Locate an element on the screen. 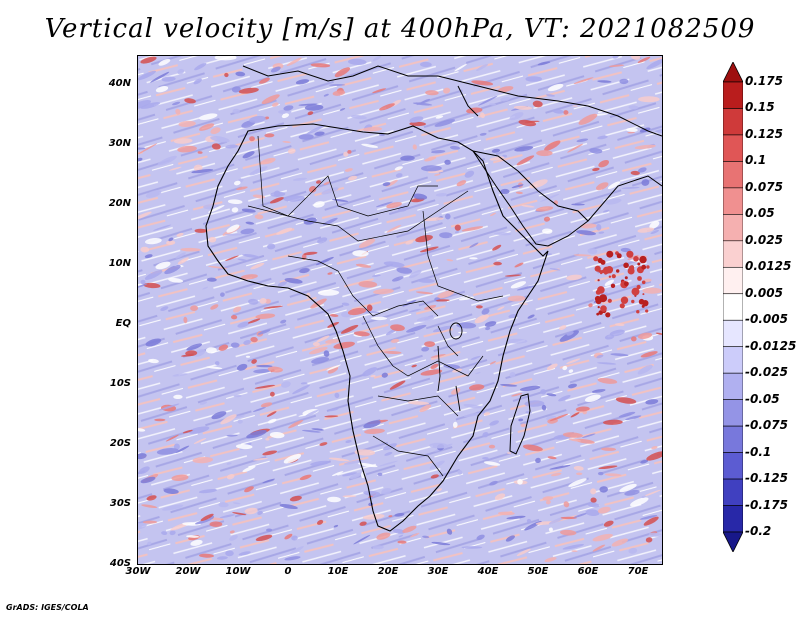 Image resolution: width=800 pixels, height=618 pixels. lon-tick-label: 30E is located at coordinates (438, 571).